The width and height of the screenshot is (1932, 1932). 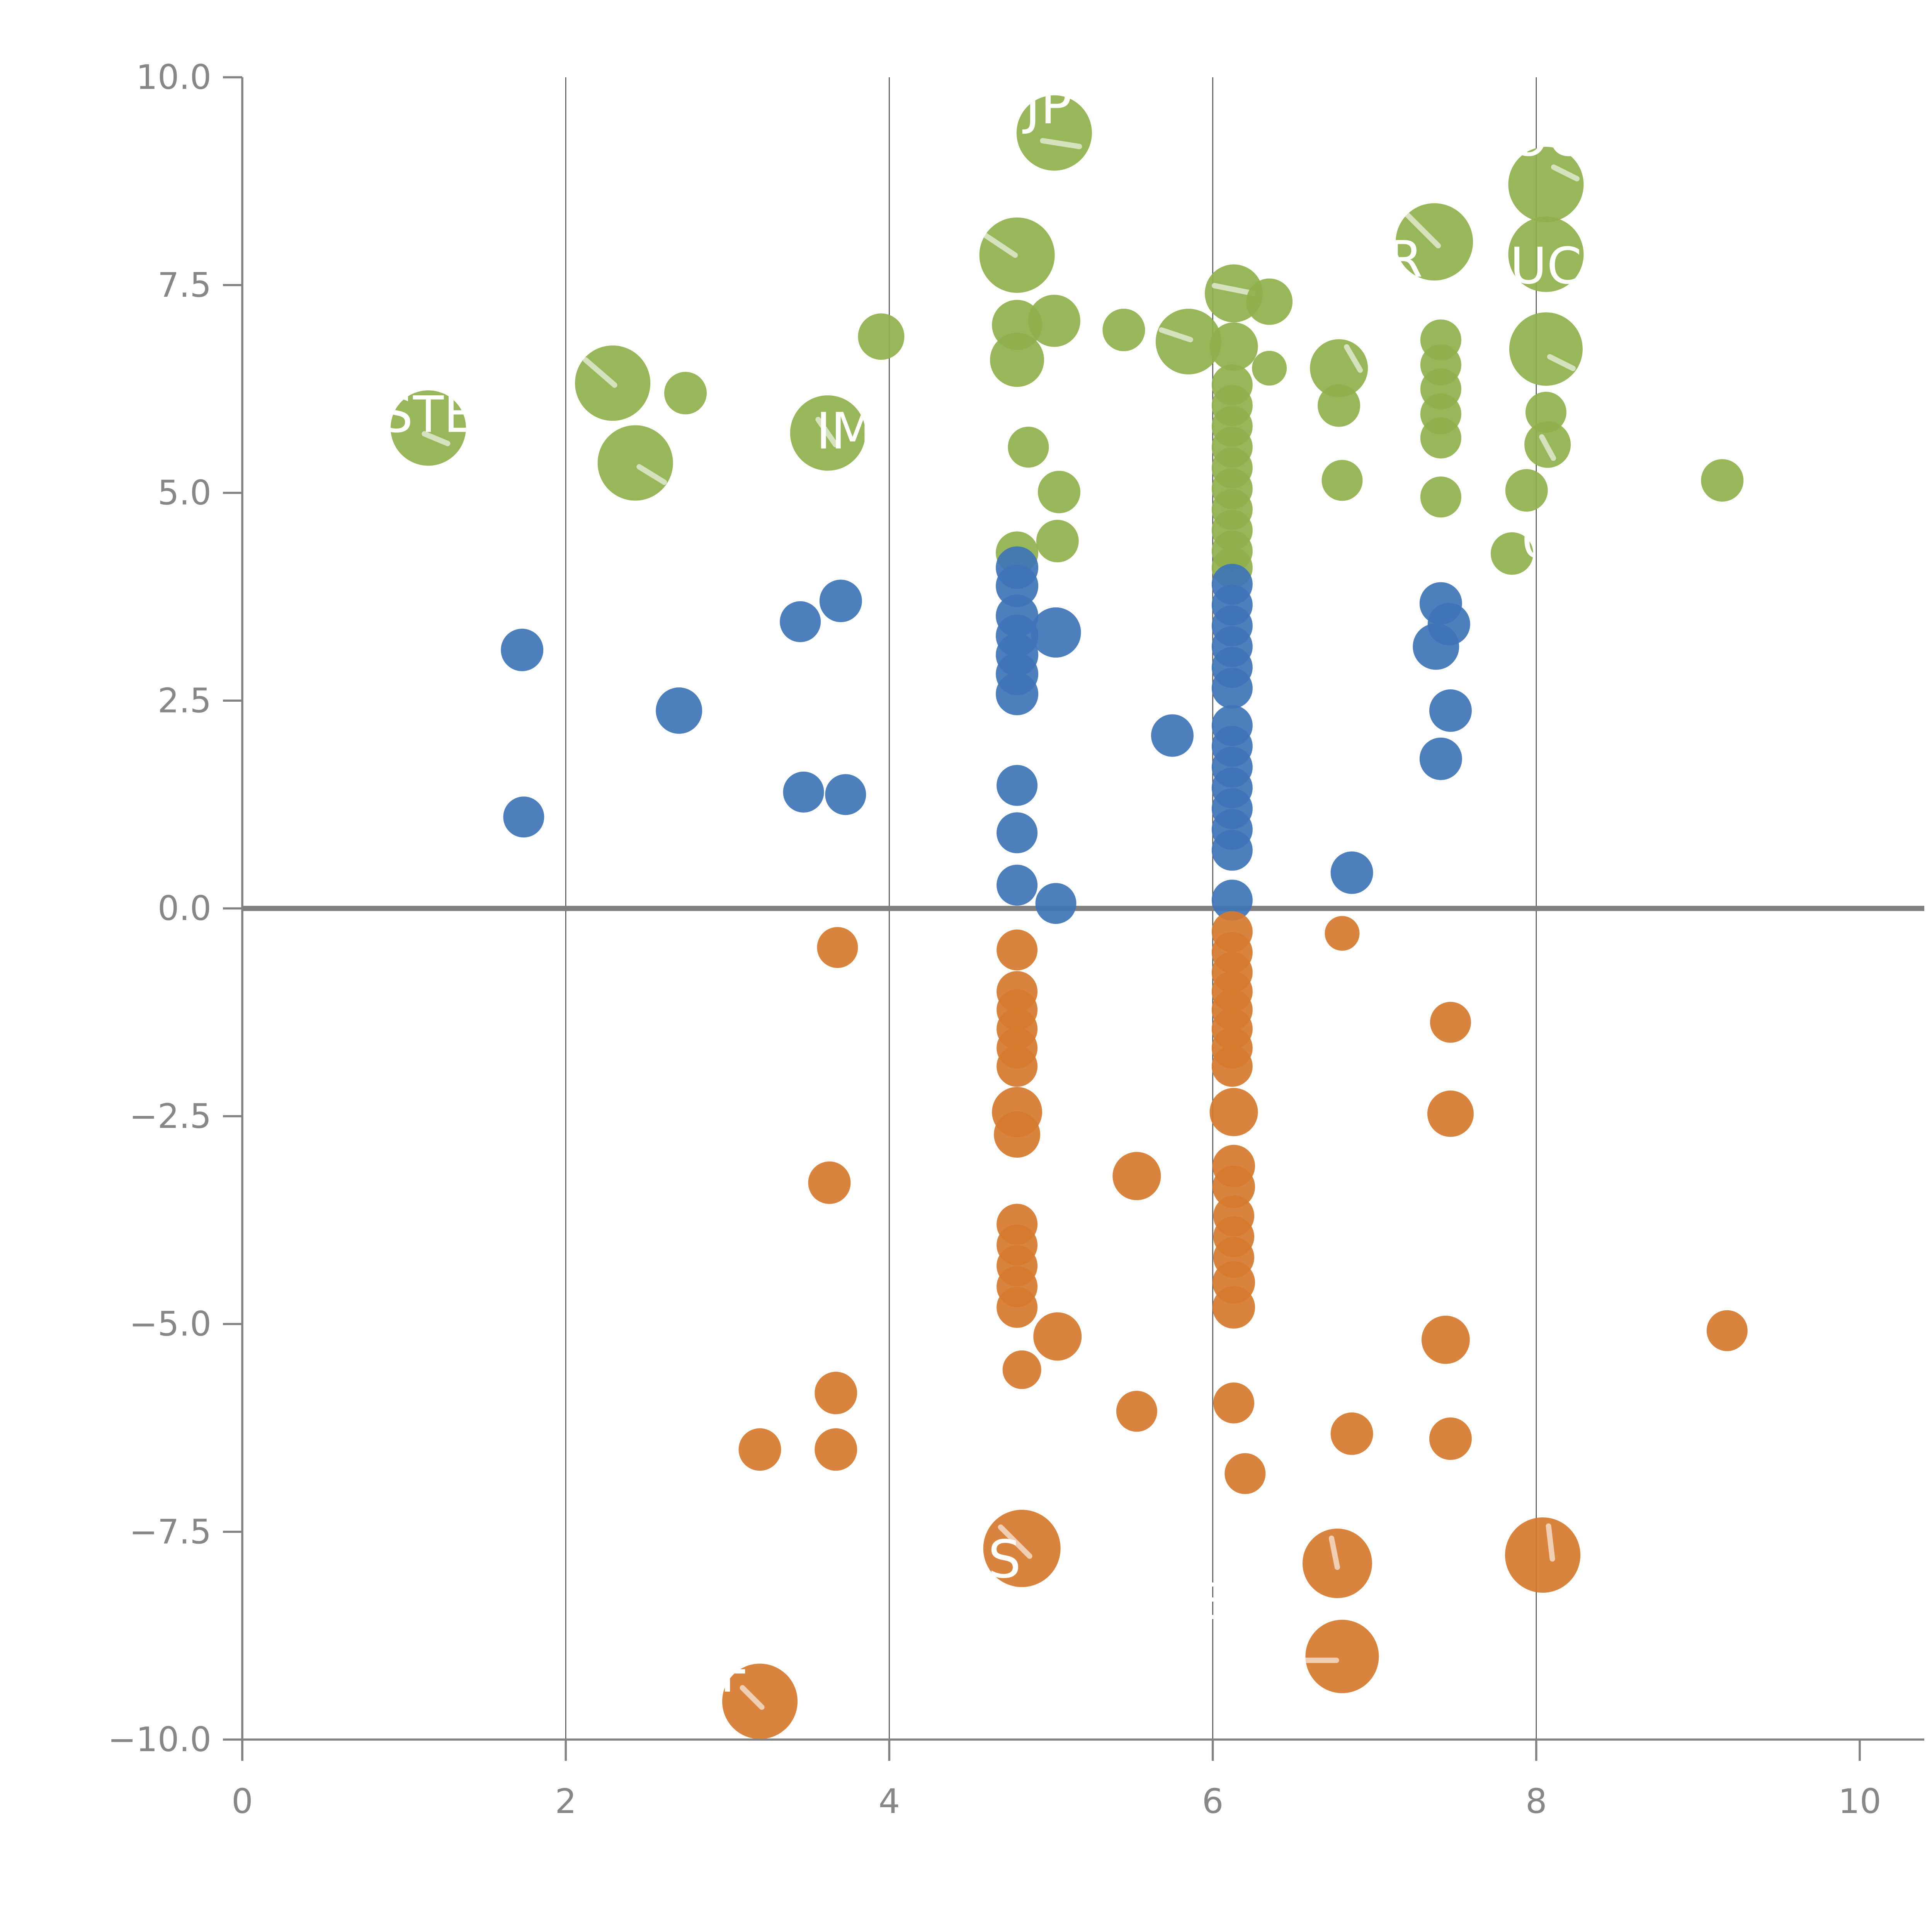 I want to click on floating-label: E, so click(x=1216, y=1601).